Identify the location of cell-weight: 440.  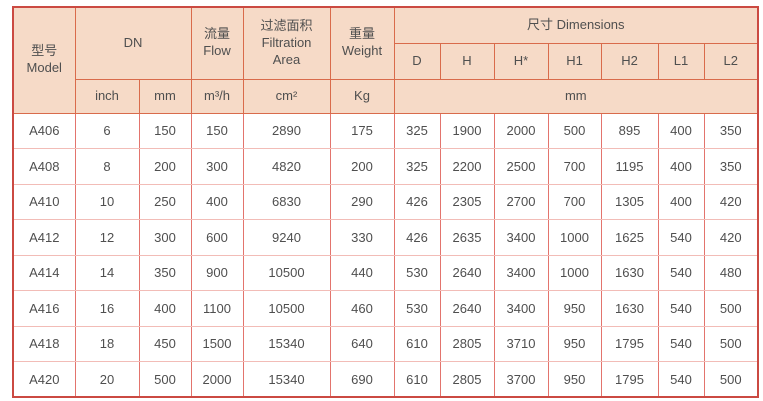
(362, 272).